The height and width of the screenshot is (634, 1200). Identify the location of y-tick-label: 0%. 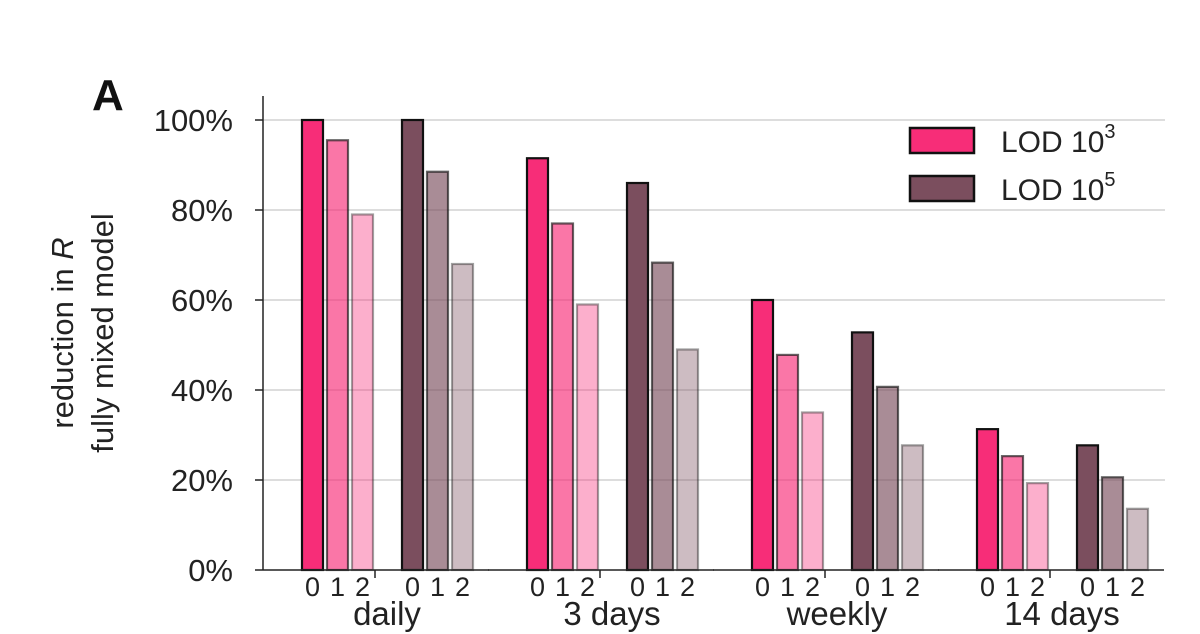
(210, 570).